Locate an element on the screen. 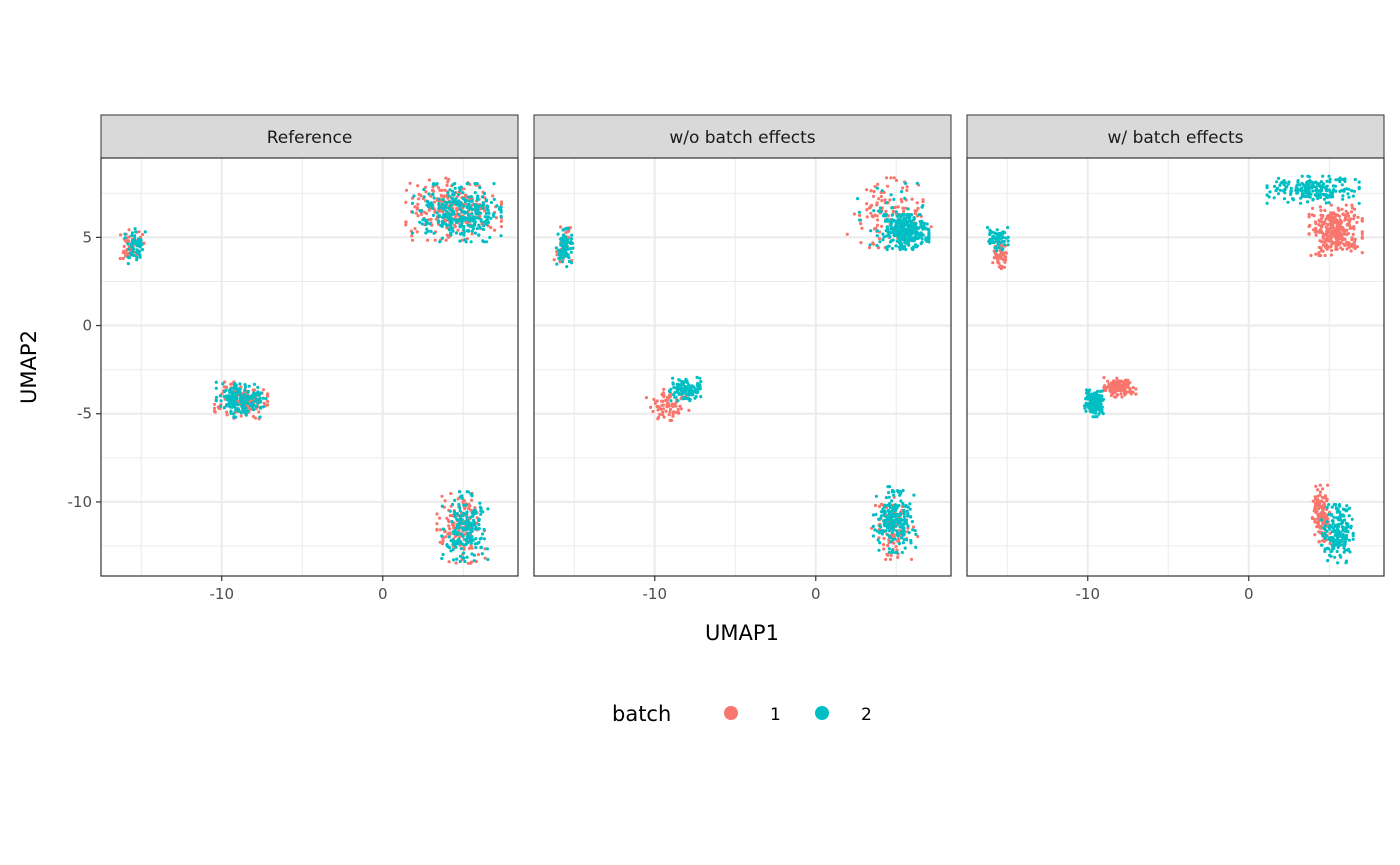 This screenshot has width=1400, height=865. legend-title: batch is located at coordinates (641, 714).